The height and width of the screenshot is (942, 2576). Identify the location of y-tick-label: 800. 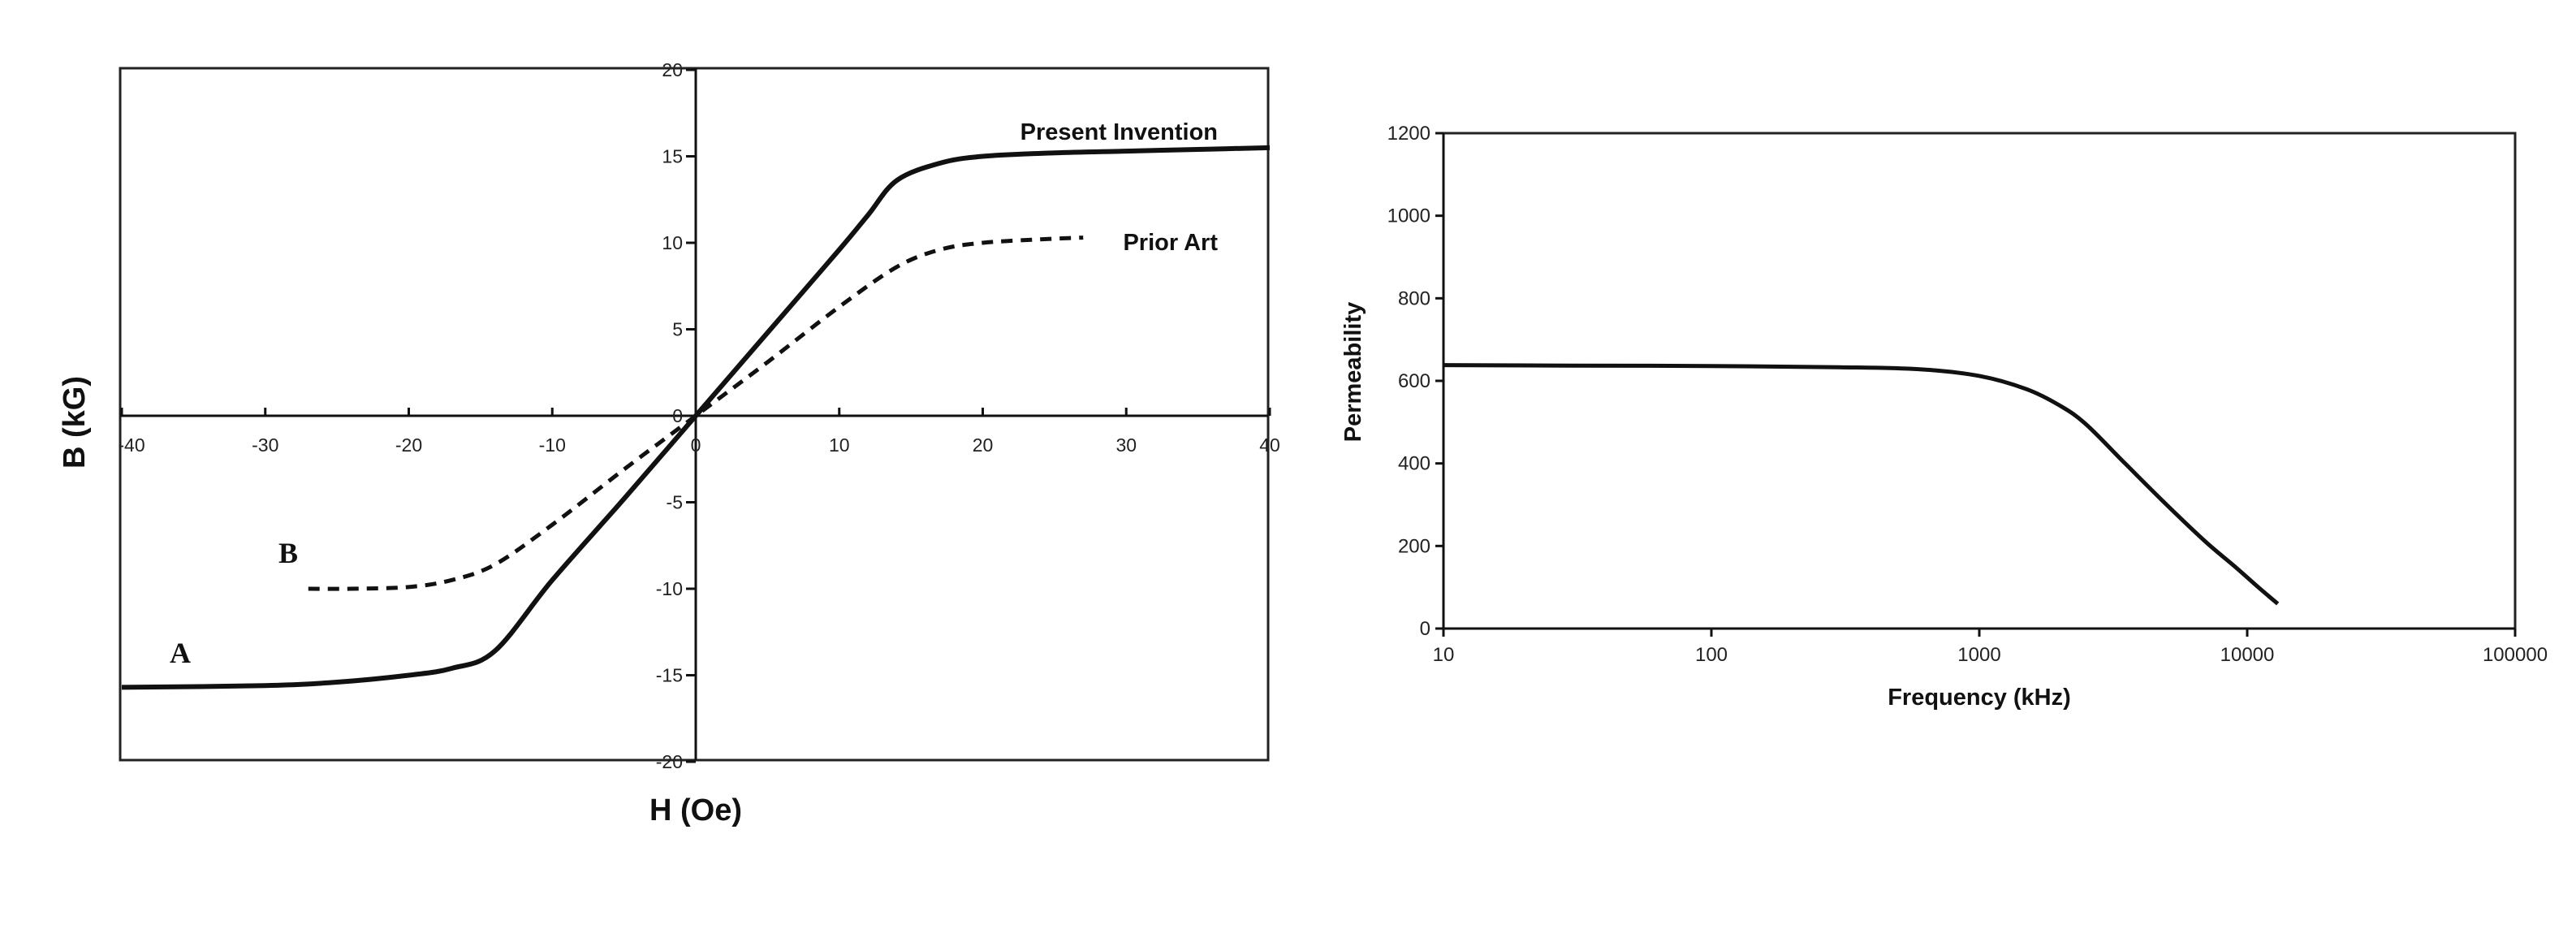
(1414, 298).